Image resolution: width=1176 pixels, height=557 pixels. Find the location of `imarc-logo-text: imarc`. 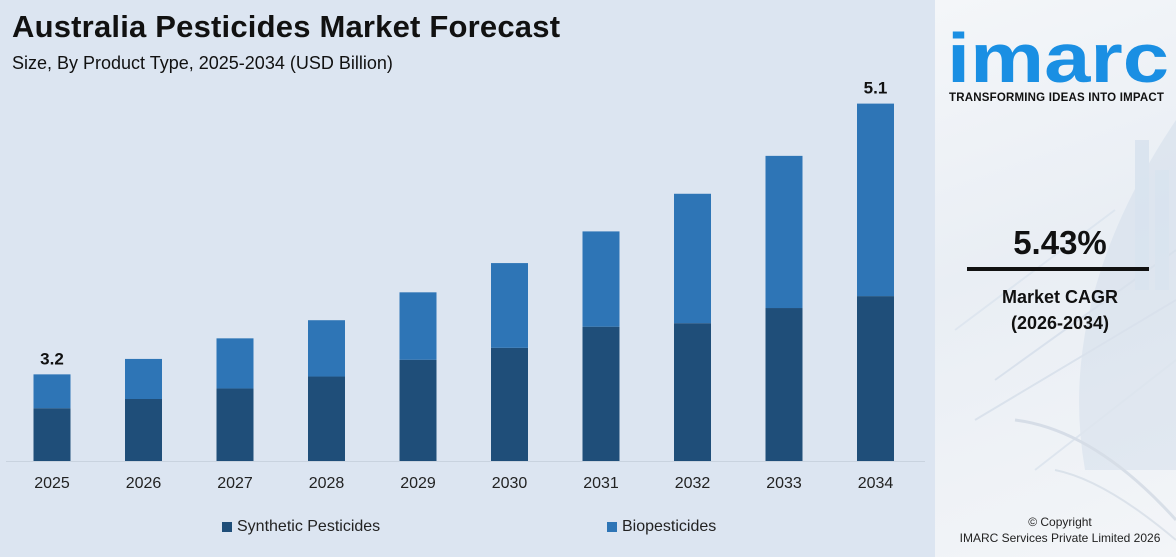

imarc-logo-text: imarc is located at coordinates (1058, 55).